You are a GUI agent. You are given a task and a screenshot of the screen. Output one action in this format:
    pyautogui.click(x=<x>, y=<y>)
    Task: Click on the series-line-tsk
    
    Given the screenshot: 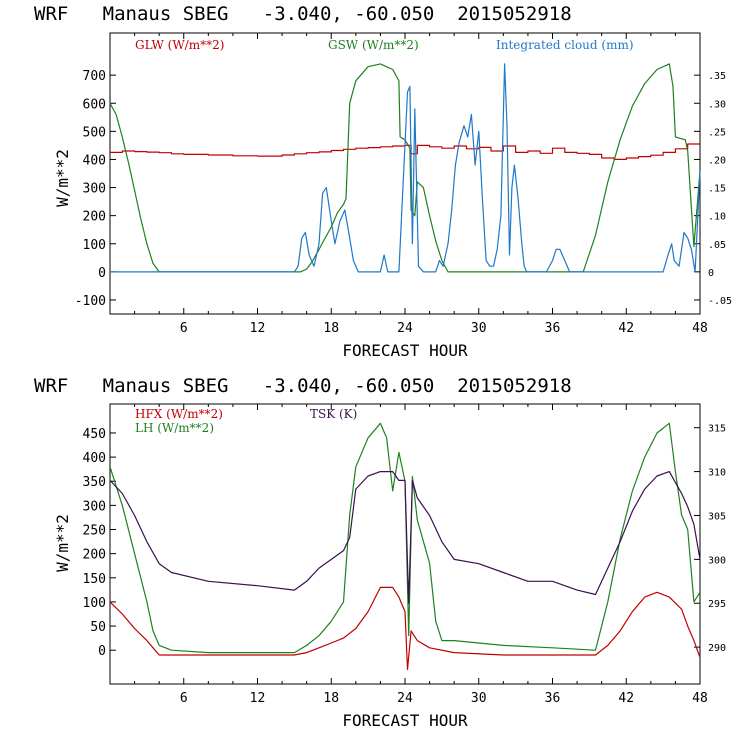 What is the action you would take?
    pyautogui.click(x=405, y=537)
    